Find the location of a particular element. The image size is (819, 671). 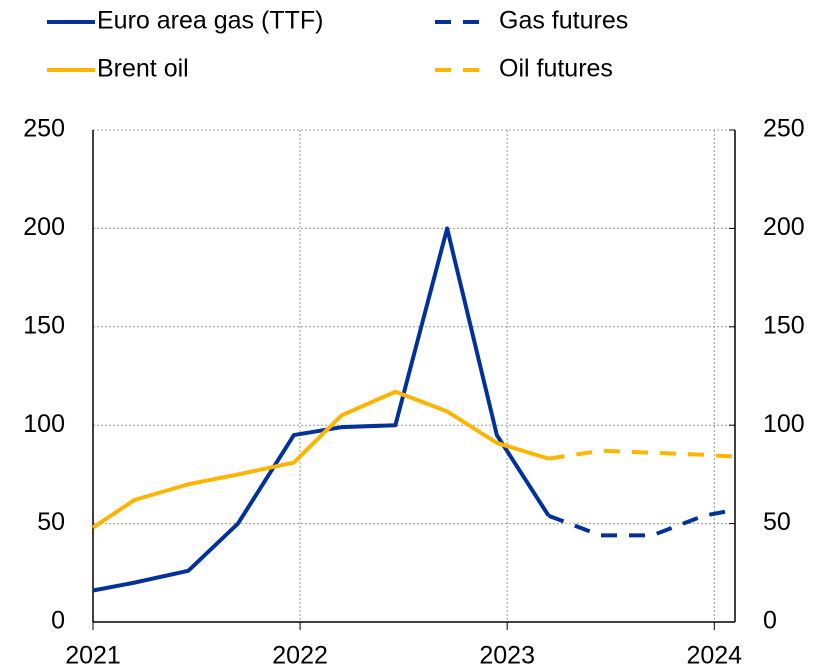

y2-tick-label: 50 is located at coordinates (777, 522).